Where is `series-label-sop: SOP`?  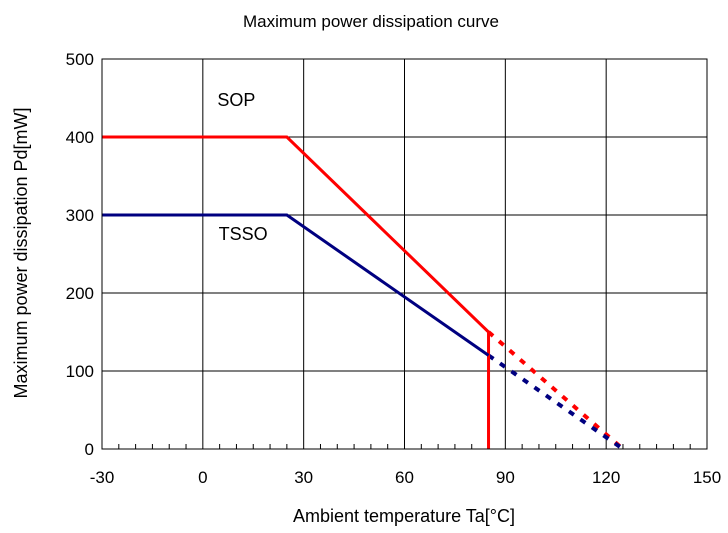
series-label-sop: SOP is located at coordinates (236, 100).